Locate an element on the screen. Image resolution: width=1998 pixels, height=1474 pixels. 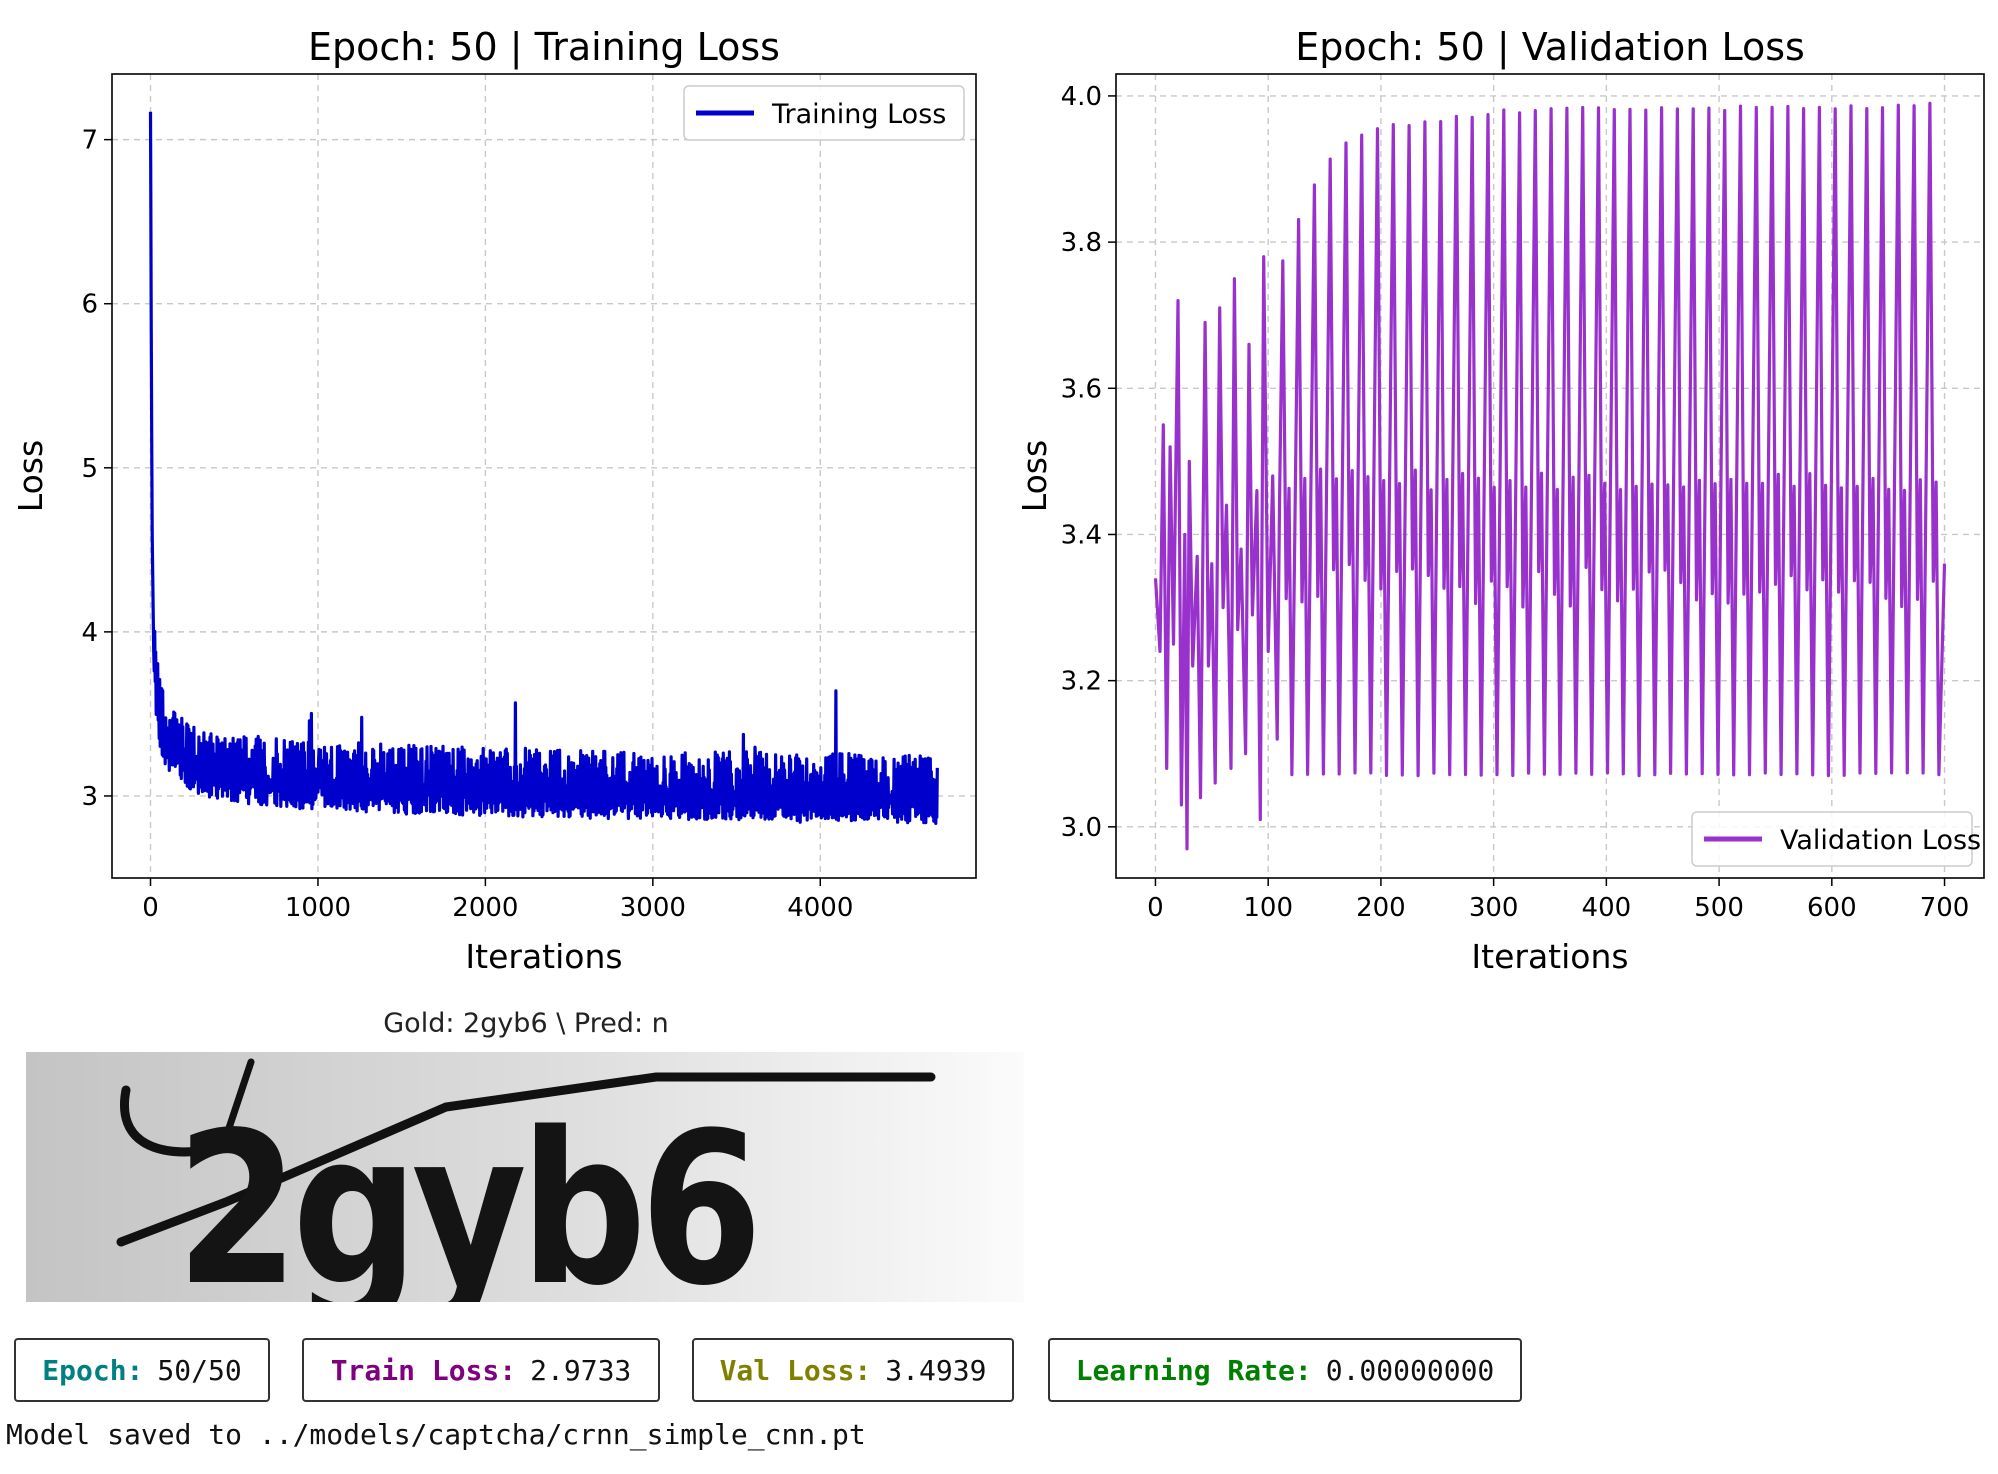
x-tick-label: 2000 is located at coordinates (485, 908).